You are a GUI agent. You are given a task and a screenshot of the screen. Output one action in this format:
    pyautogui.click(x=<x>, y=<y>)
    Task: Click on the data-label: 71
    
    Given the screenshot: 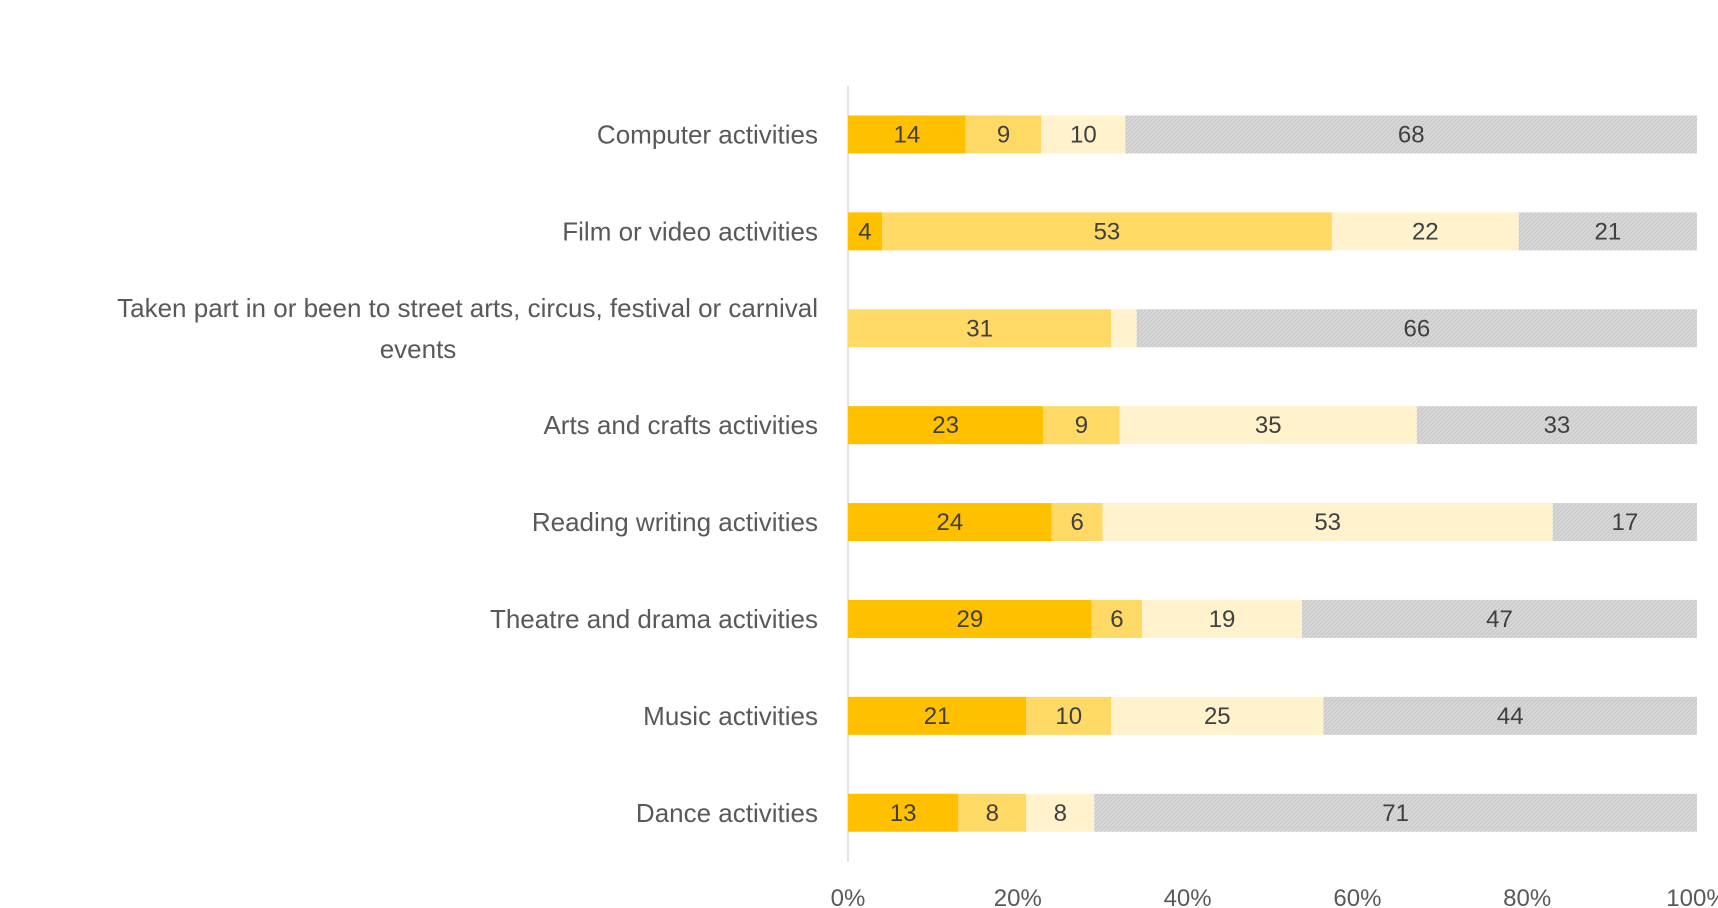 What is the action you would take?
    pyautogui.click(x=1395, y=813)
    